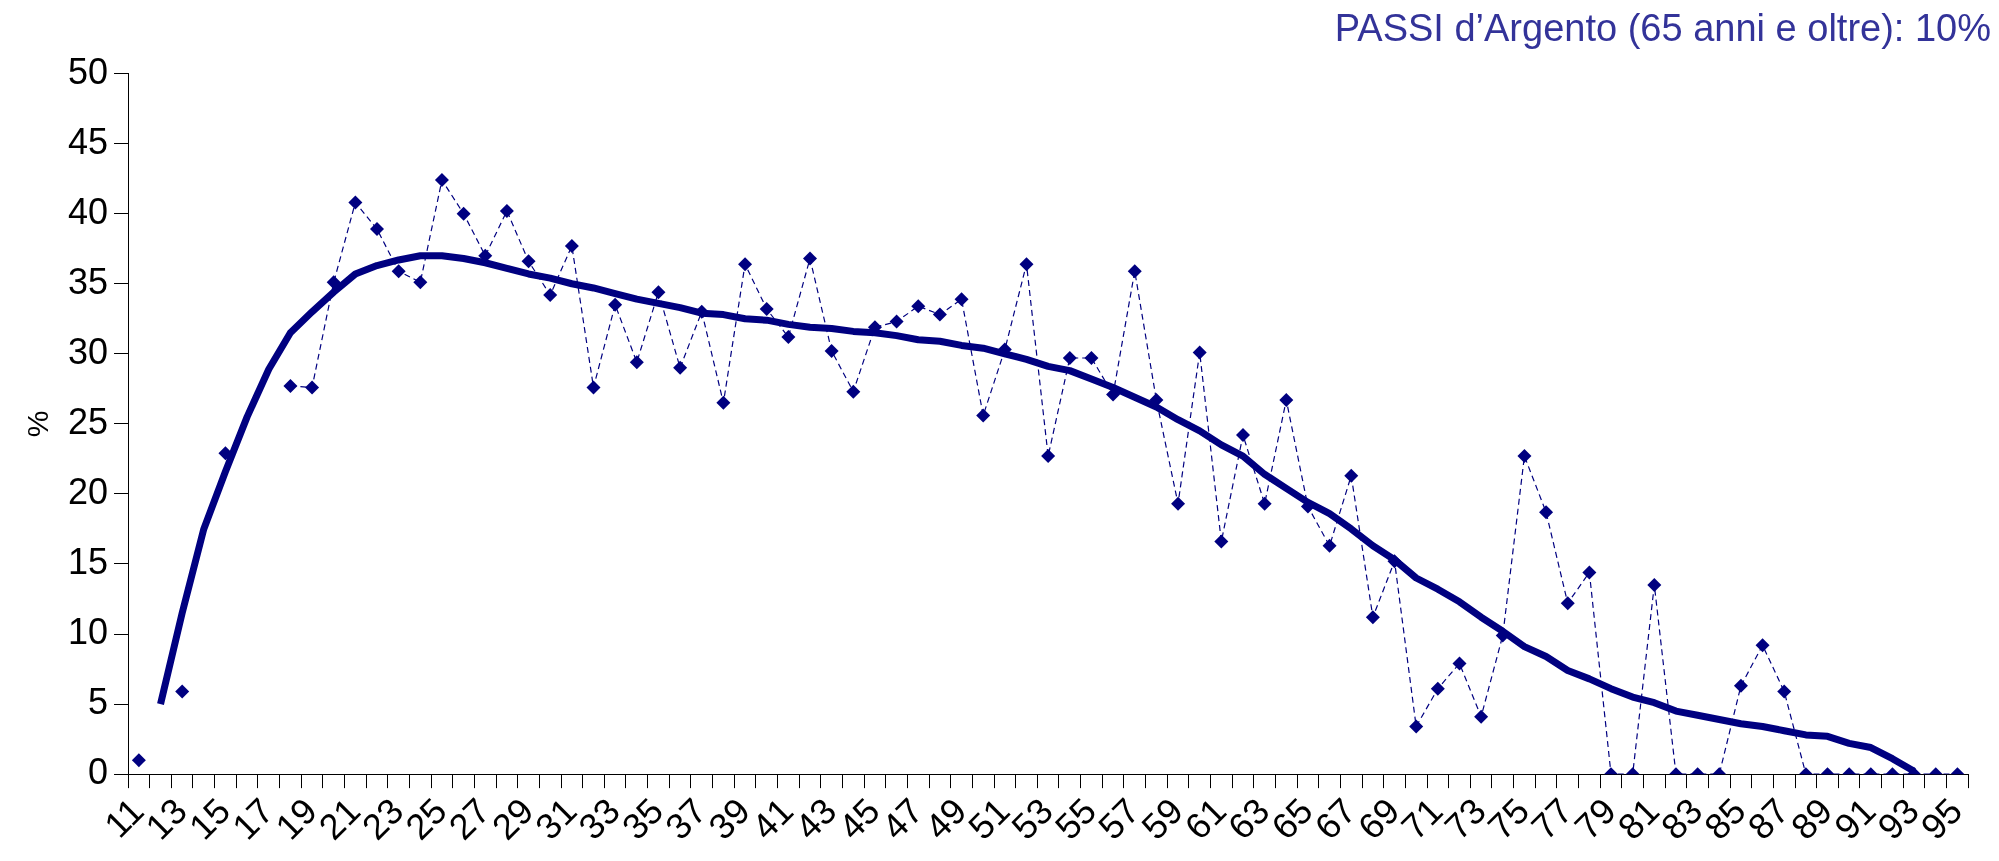 This screenshot has width=1999, height=861. What do you see at coordinates (1662, 28) in the screenshot?
I see `chart-title: PASSI d’Argento (65 anni e oltre): 10%` at bounding box center [1662, 28].